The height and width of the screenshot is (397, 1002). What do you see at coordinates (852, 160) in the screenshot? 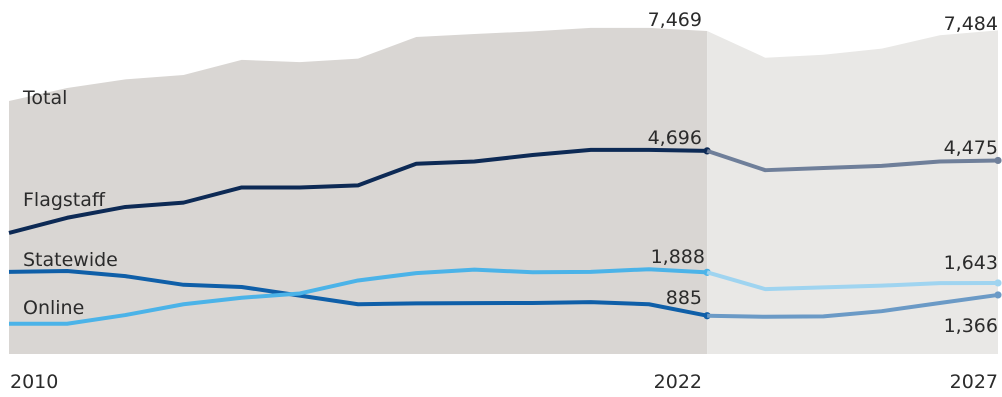
I see `flagstaff-projected-line` at bounding box center [852, 160].